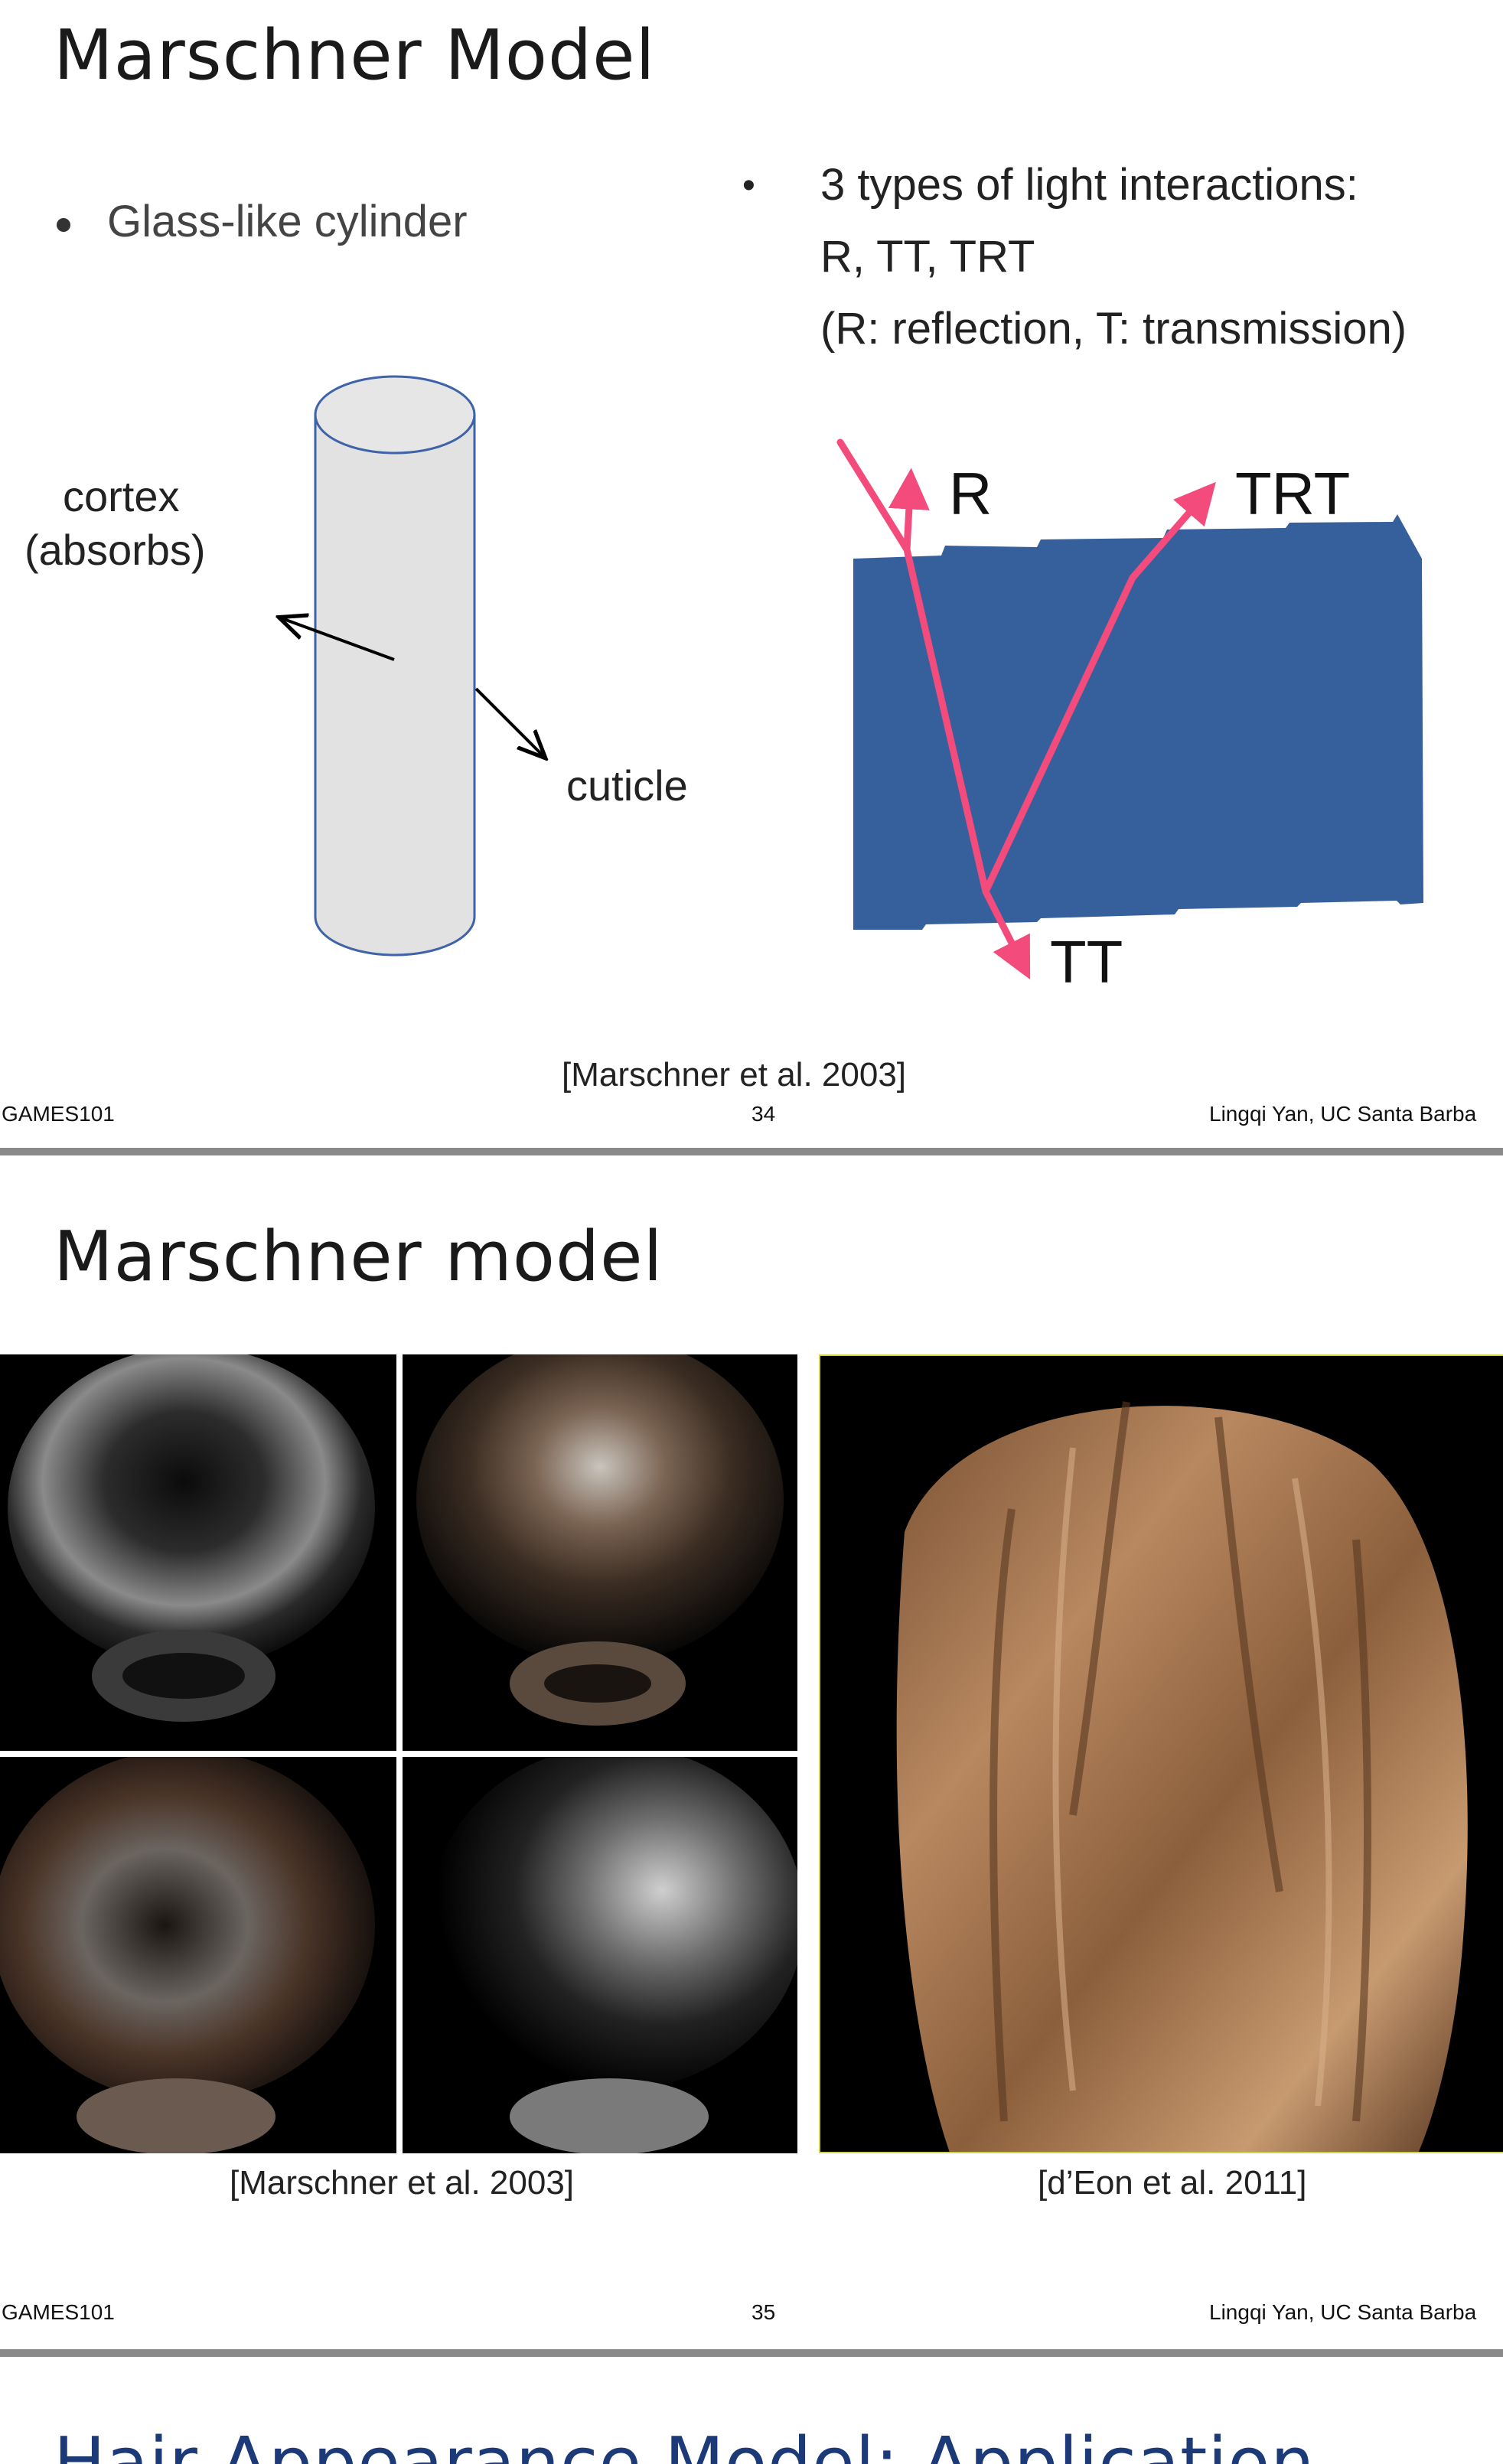 The height and width of the screenshot is (2464, 1503). I want to click on cylinder-shape, so click(395, 666).